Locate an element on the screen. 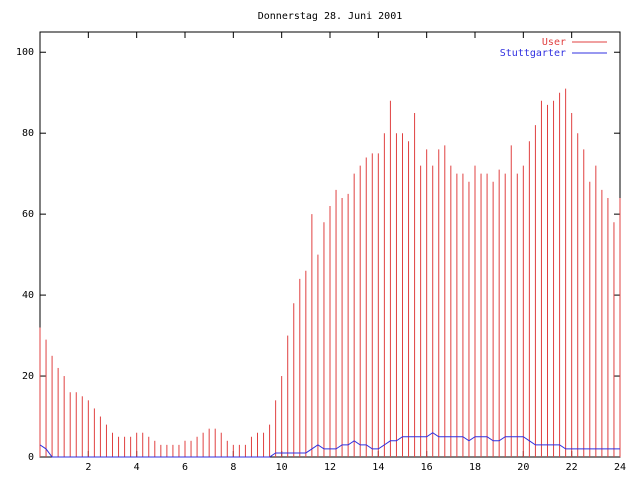 Image resolution: width=640 pixels, height=480 pixels. x-tick-label: 2 is located at coordinates (88, 467).